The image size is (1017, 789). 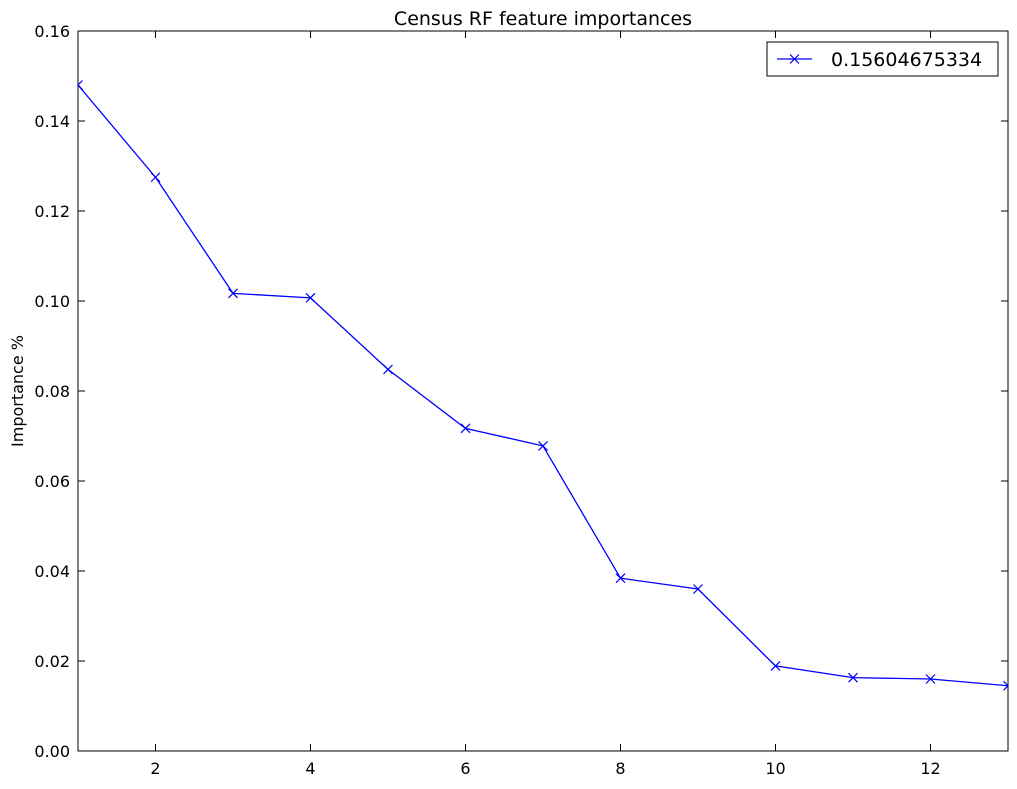 What do you see at coordinates (52, 571) in the screenshot?
I see `y-tick-label: 0.04` at bounding box center [52, 571].